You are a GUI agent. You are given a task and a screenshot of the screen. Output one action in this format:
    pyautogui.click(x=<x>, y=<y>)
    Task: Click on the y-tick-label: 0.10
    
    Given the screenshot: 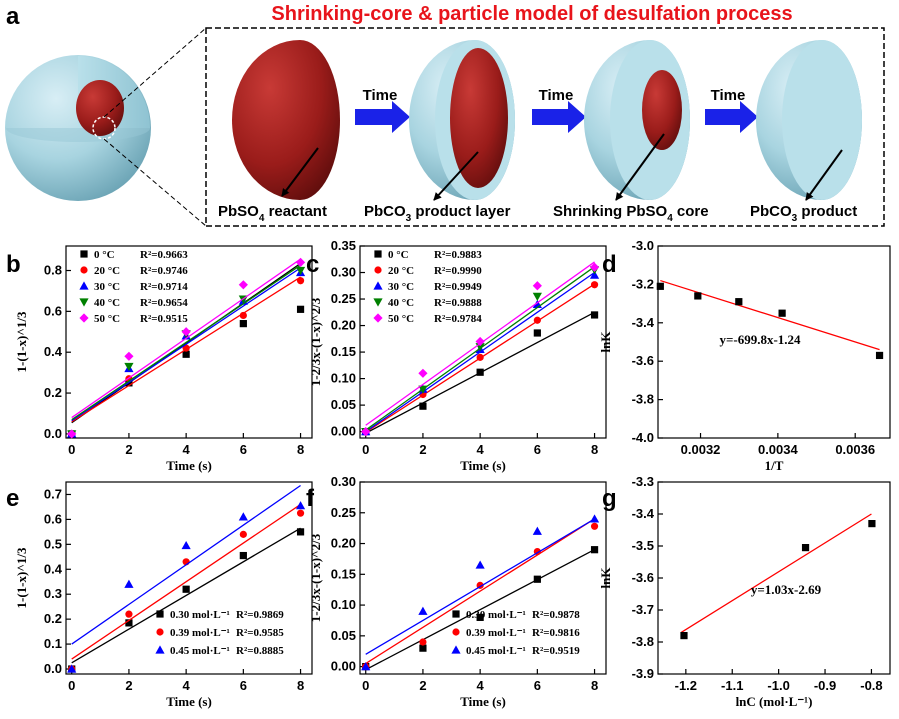 What is the action you would take?
    pyautogui.click(x=343, y=378)
    